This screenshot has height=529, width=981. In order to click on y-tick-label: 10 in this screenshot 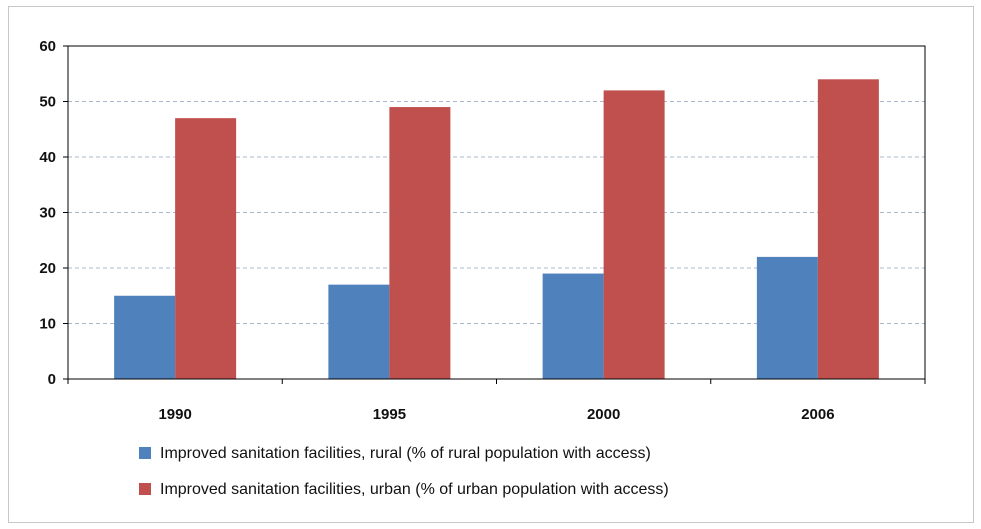, I will do `click(47, 324)`.